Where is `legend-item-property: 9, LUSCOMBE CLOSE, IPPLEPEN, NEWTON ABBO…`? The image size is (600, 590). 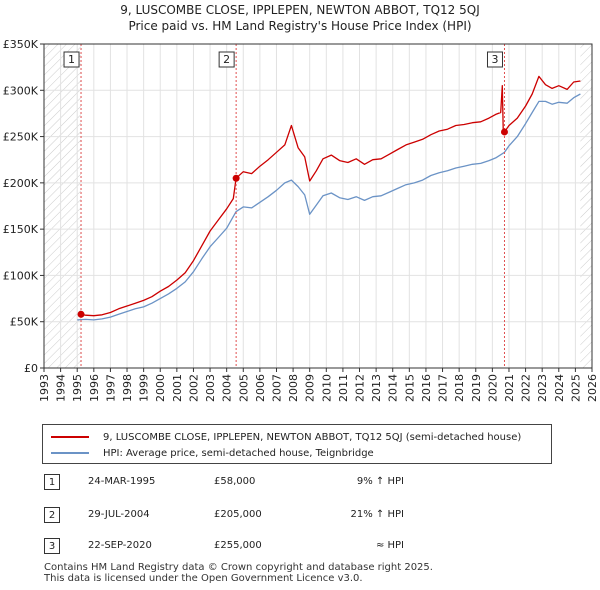
legend-item-property: 9, LUSCOMBE CLOSE, IPPLEPEN, NEWTON ABBO… is located at coordinates (286, 437).